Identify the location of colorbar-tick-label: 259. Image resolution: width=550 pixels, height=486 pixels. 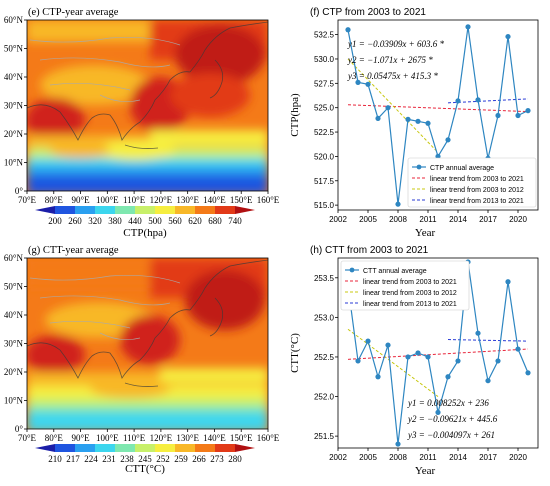
(181, 459).